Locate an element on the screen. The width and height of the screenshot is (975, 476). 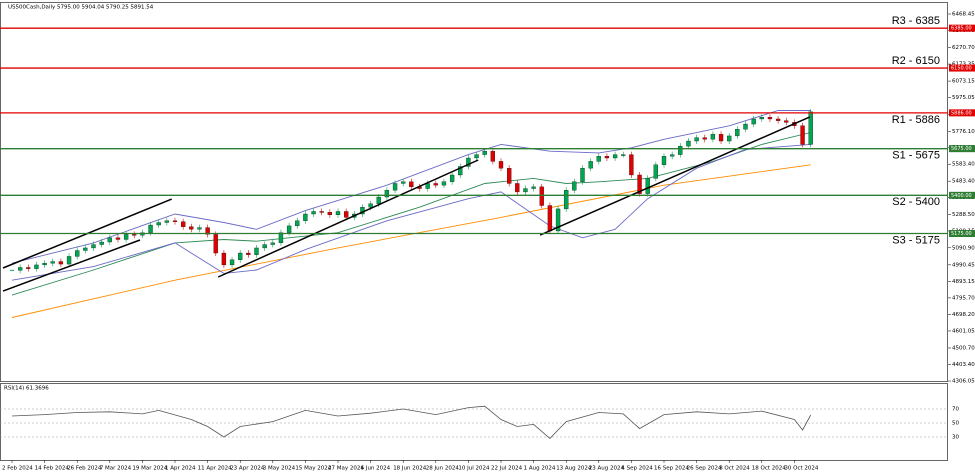
x-tick-label: 7 Mar 2024 is located at coordinates (116, 469).